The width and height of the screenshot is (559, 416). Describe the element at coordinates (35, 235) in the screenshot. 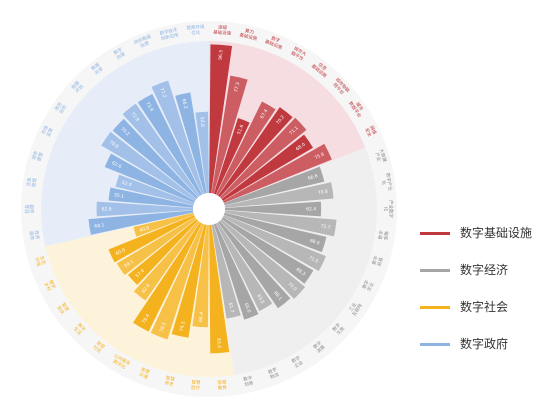

I see `category-label: 政务服务` at that location.